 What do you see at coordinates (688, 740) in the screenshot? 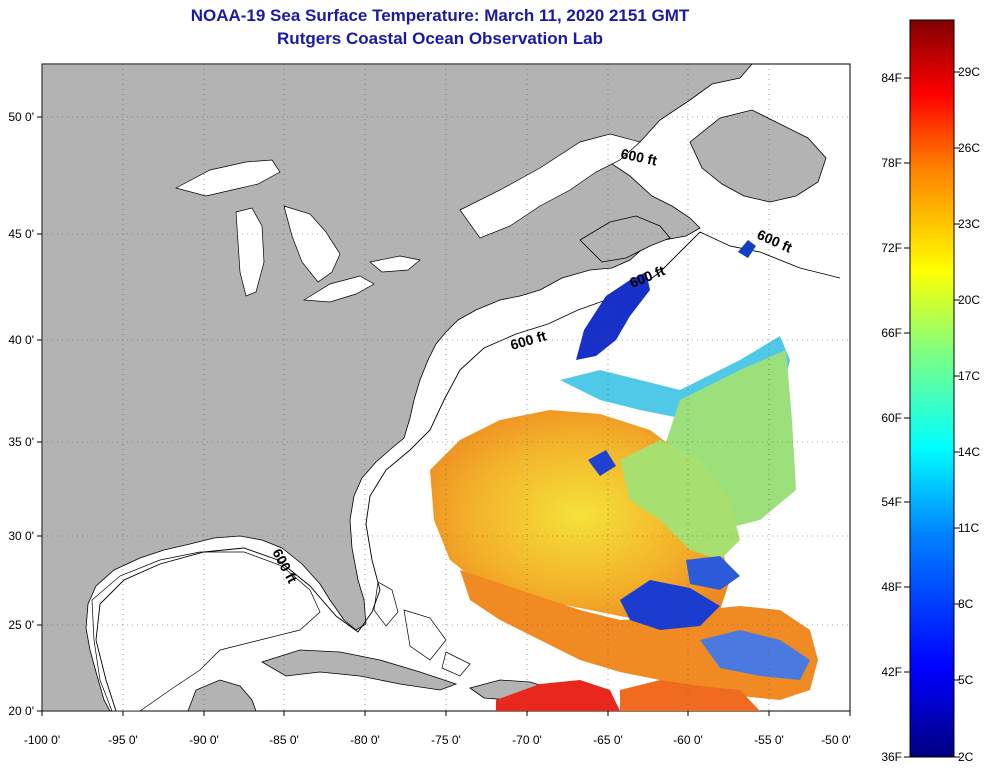
I see `x-tick-label: -60 0'` at bounding box center [688, 740].